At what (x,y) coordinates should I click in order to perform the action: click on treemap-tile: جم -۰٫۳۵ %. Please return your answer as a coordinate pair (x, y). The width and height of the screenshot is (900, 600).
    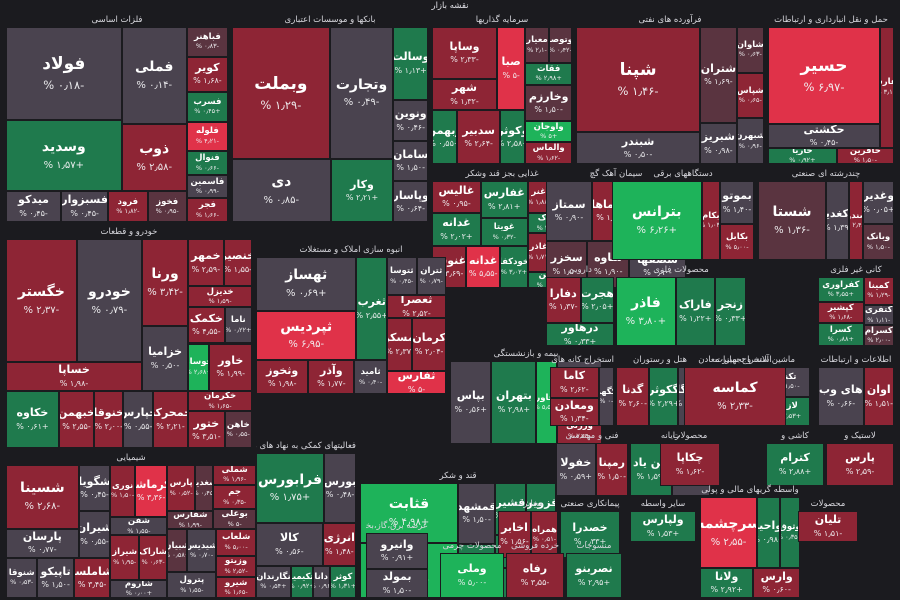
    Looking at the image, I should click on (234, 497).